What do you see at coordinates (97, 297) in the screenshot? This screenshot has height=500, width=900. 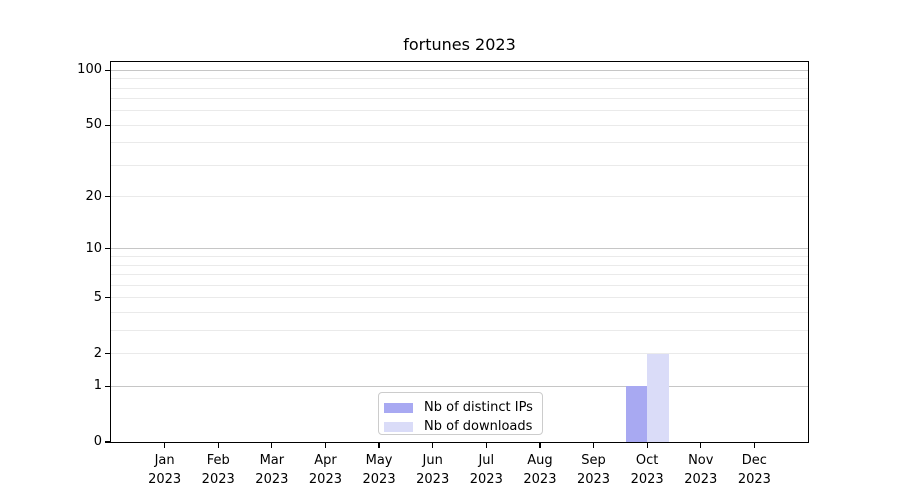 I see `y-tick-label: 5` at bounding box center [97, 297].